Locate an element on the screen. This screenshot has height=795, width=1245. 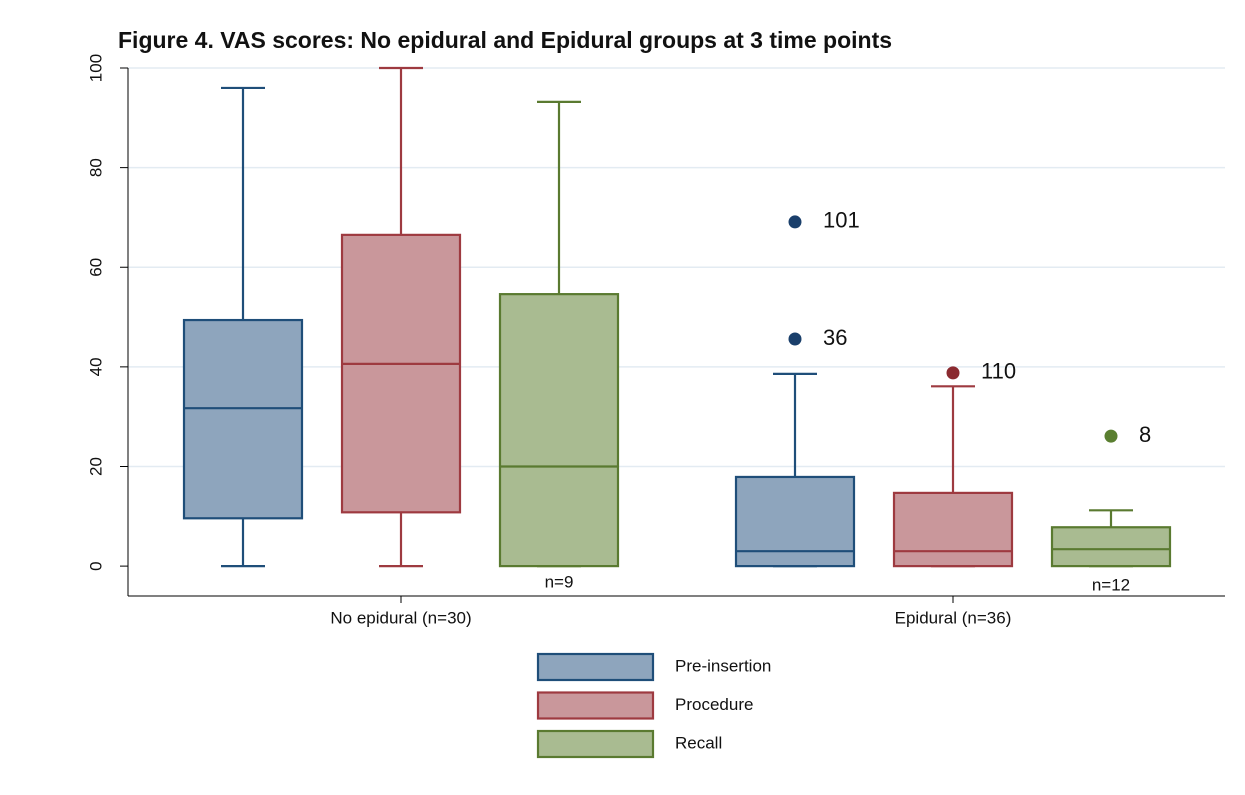
legend-label: Procedure is located at coordinates (714, 704).